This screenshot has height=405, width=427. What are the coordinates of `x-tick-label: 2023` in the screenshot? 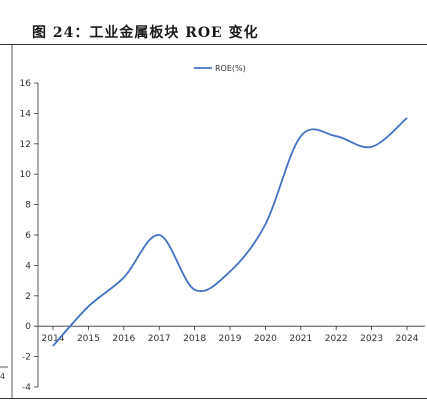 It's located at (371, 339).